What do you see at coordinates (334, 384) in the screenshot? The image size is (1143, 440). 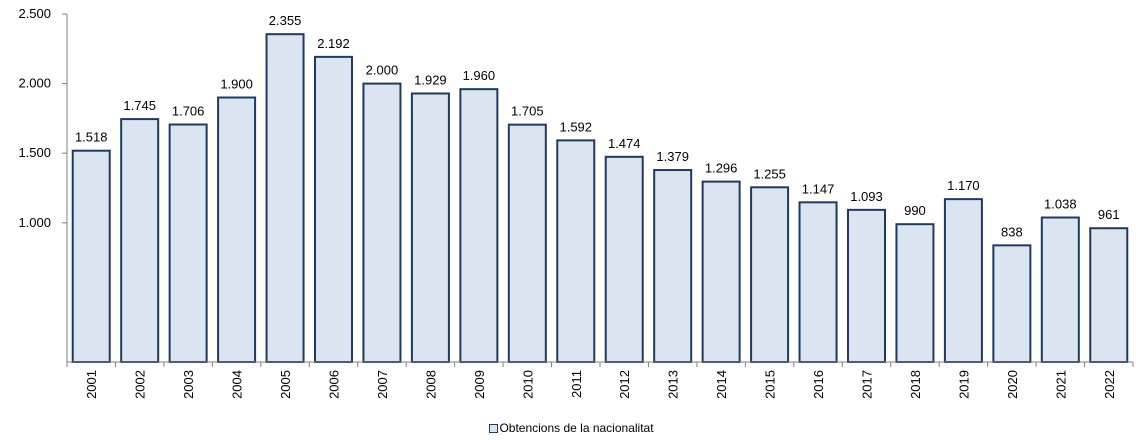 I see `x-tick-label: 2006` at bounding box center [334, 384].